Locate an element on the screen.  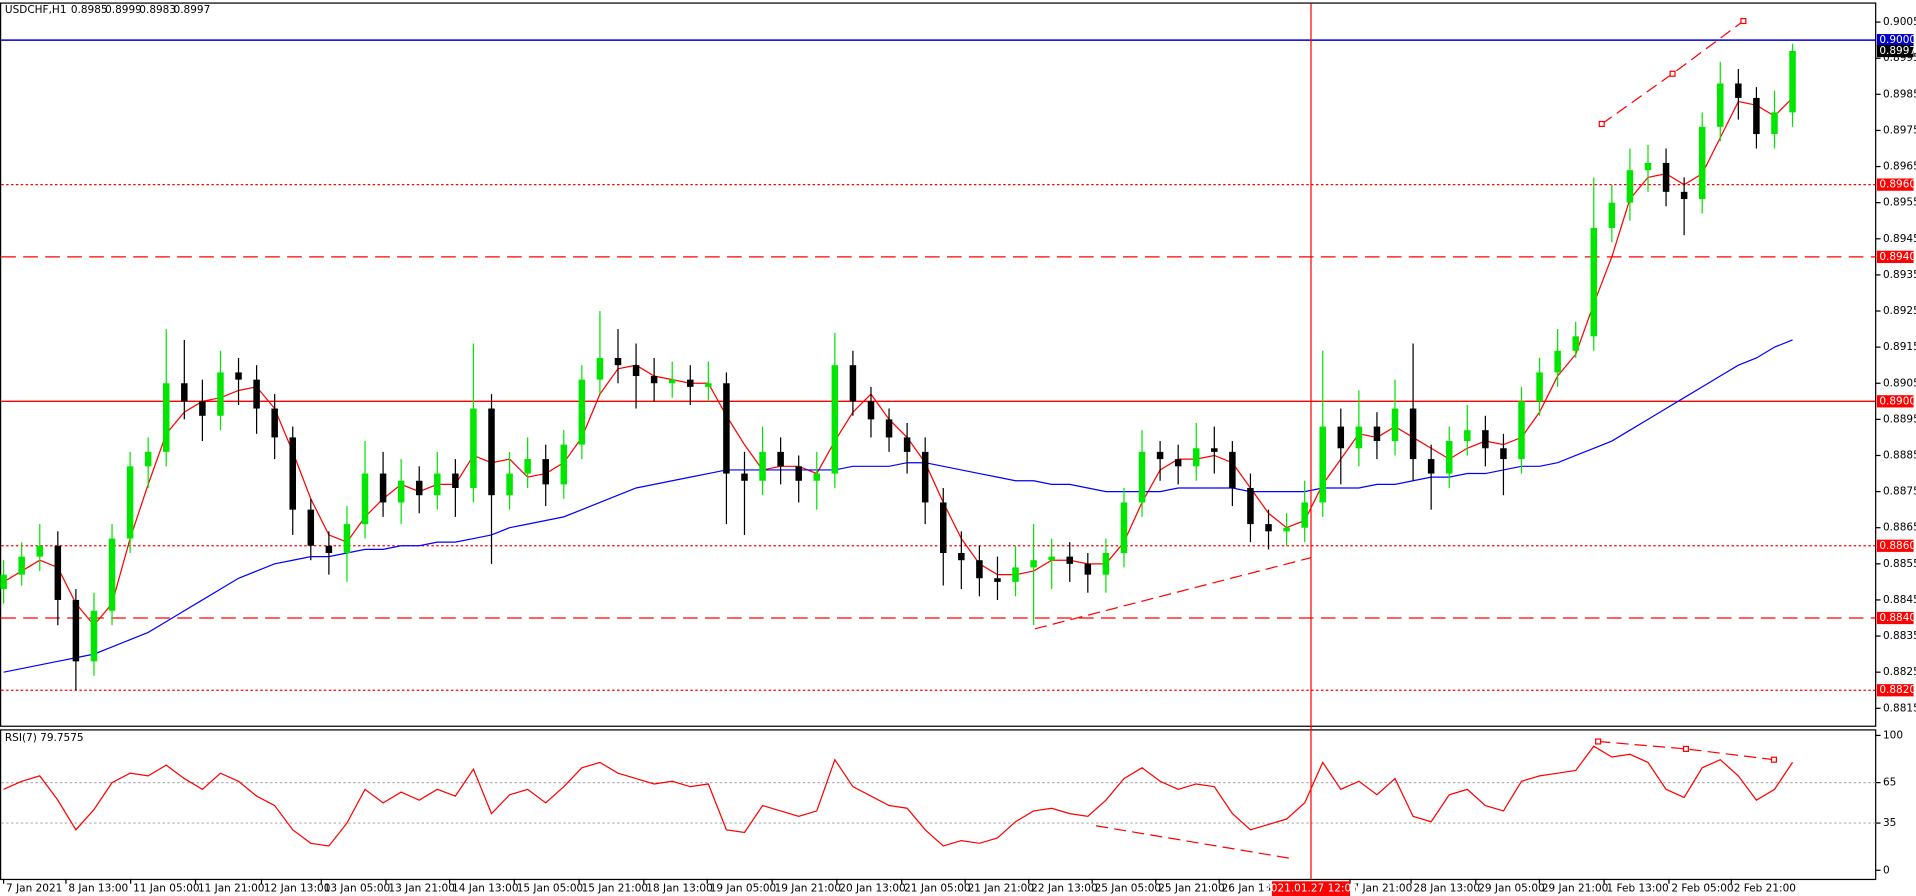
level-tag-label: 0.8860 is located at coordinates (1897, 546).